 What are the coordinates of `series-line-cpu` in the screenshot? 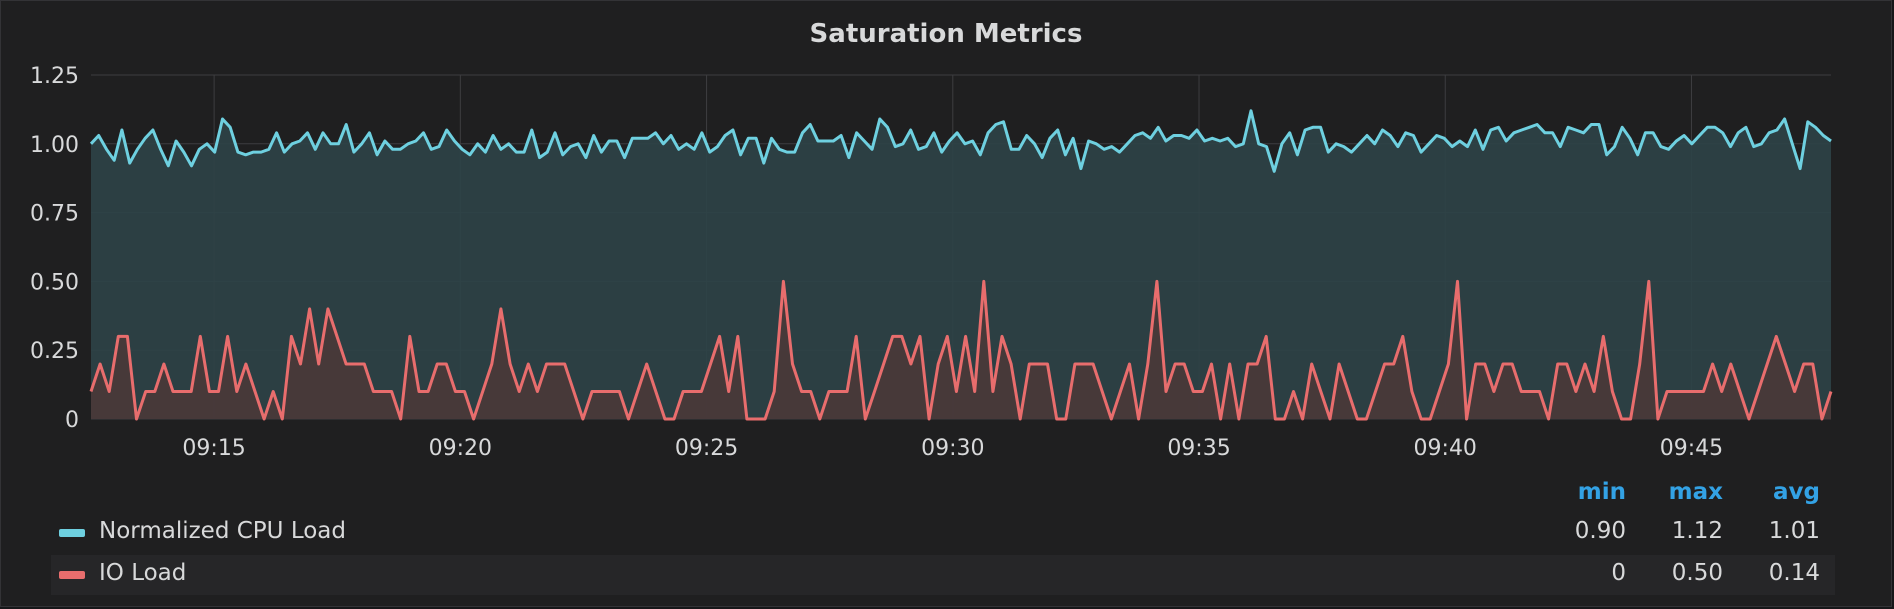 It's located at (960, 141).